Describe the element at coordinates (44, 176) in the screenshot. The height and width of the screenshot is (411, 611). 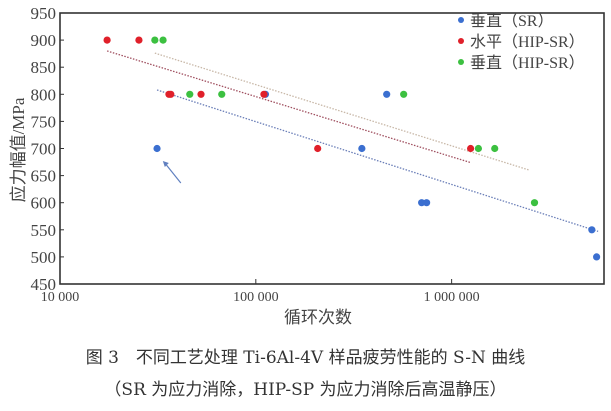
I see `y-tick-label: 650` at that location.